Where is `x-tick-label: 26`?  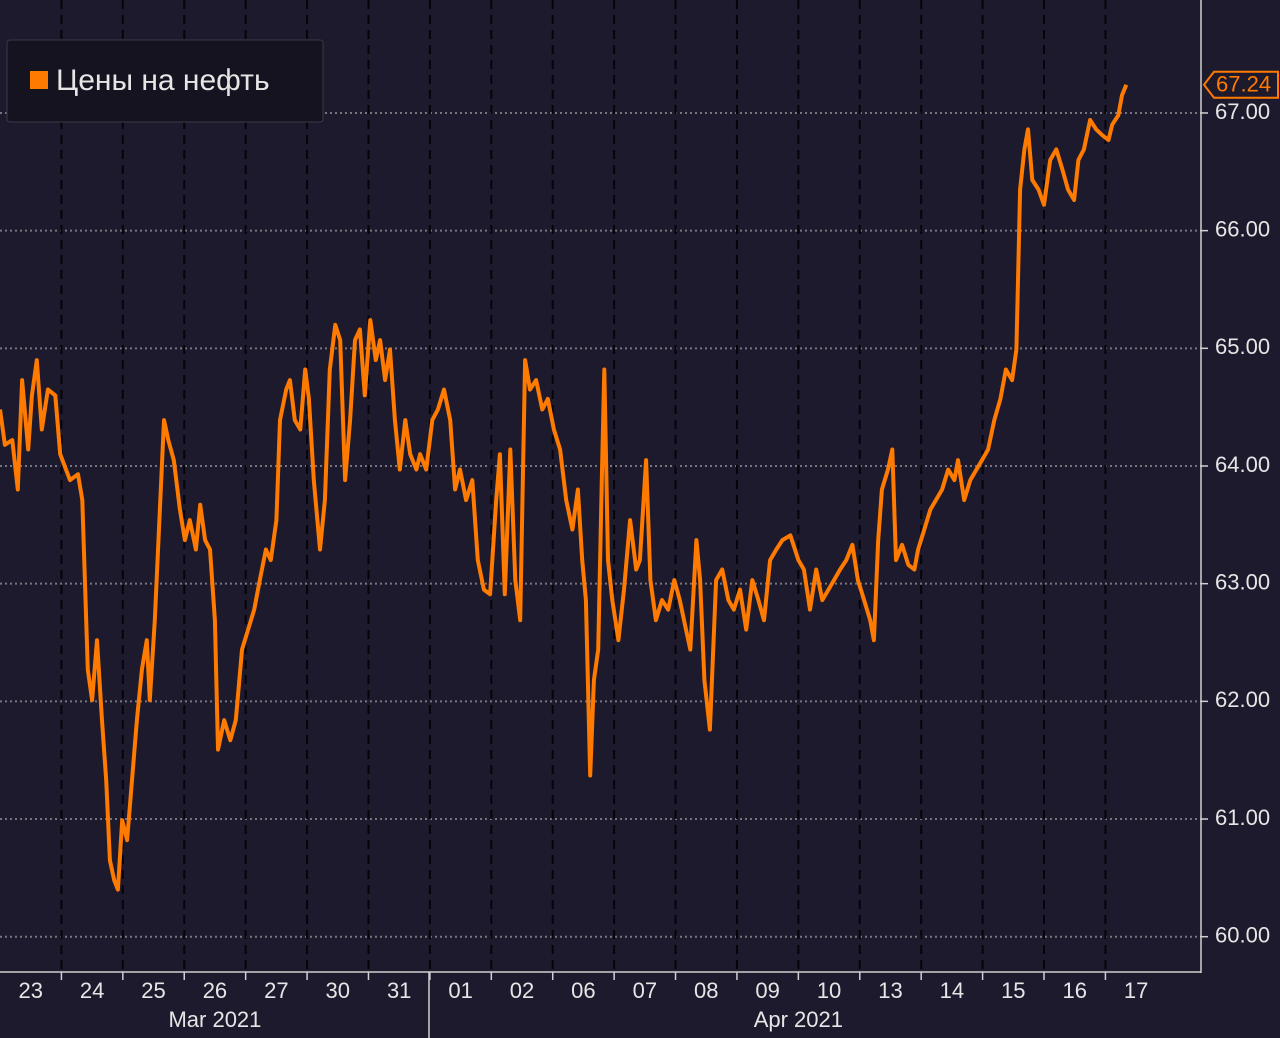
x-tick-label: 26 is located at coordinates (215, 990).